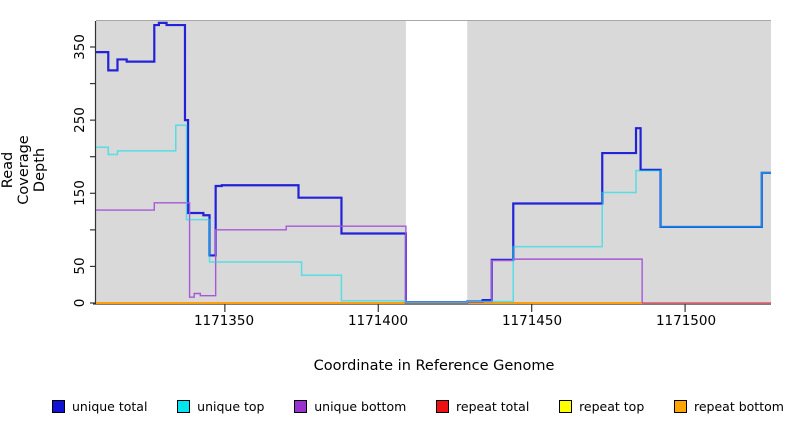 The width and height of the screenshot is (792, 432). I want to click on legend-item-unique-top: unique top, so click(220, 406).